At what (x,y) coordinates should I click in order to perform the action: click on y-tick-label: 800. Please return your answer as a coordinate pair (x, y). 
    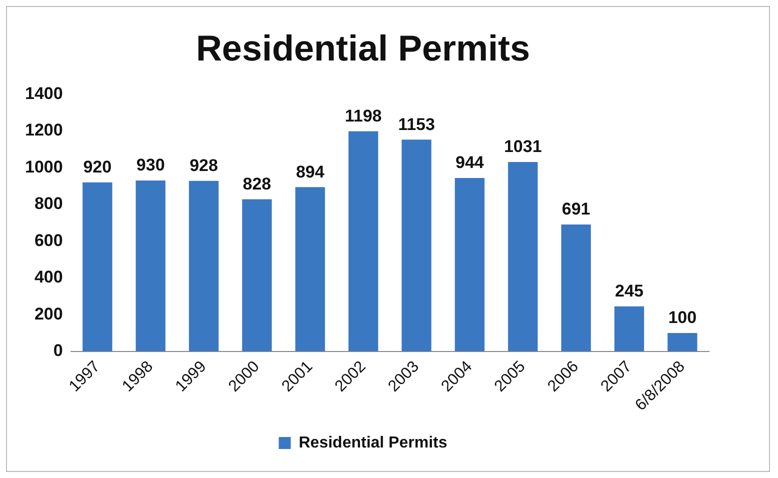
    Looking at the image, I should click on (48, 204).